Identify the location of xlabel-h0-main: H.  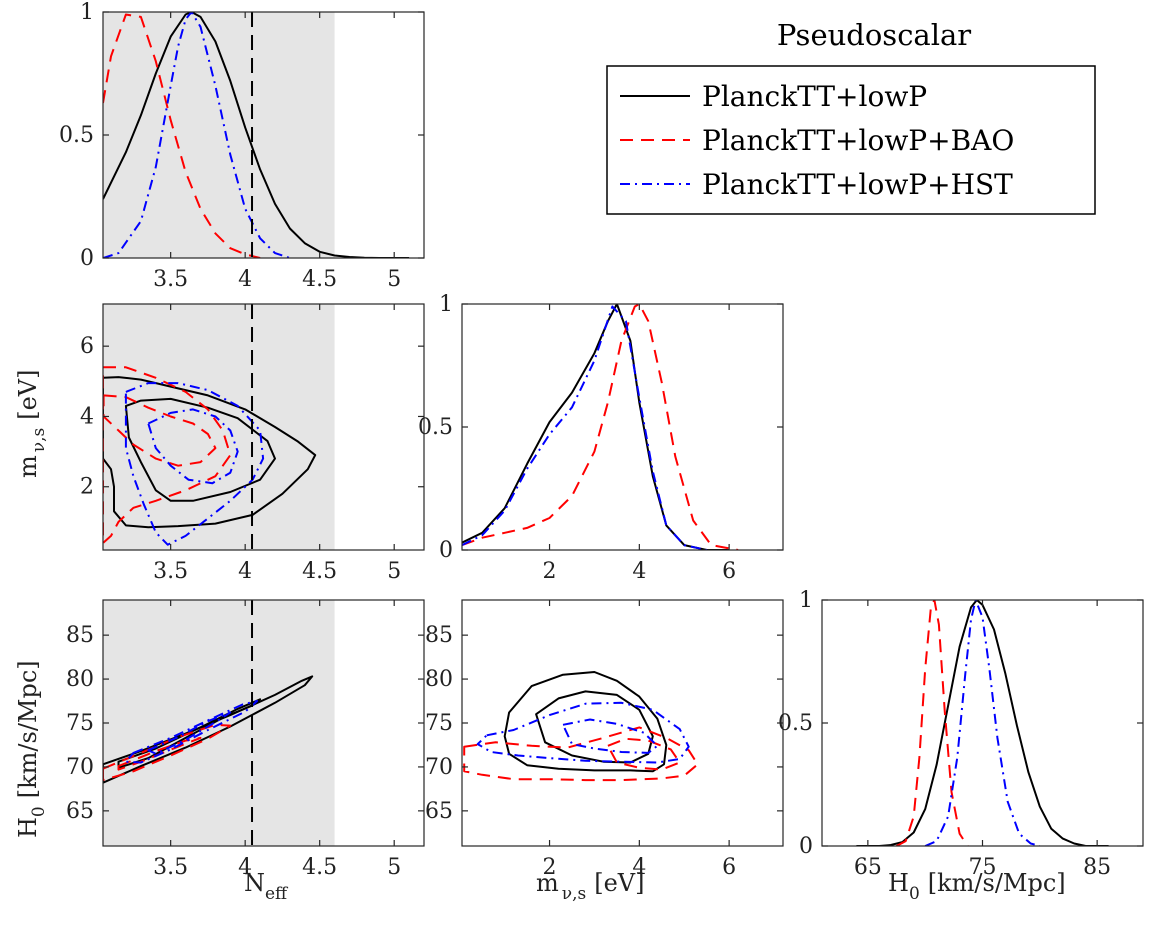
(898, 883).